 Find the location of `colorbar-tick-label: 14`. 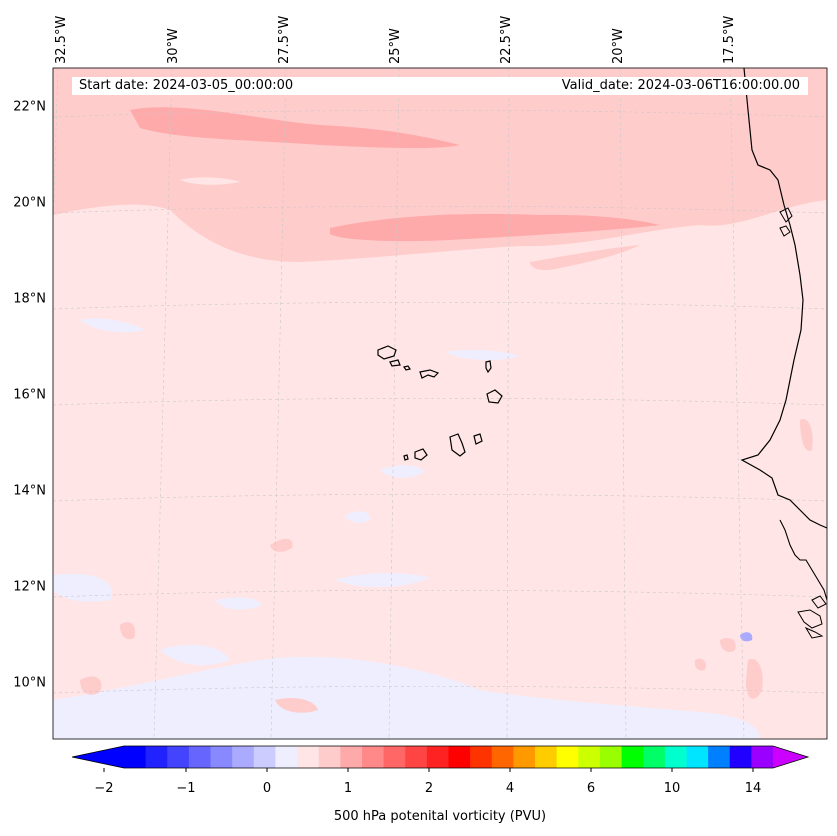

colorbar-tick-label: 14 is located at coordinates (753, 788).